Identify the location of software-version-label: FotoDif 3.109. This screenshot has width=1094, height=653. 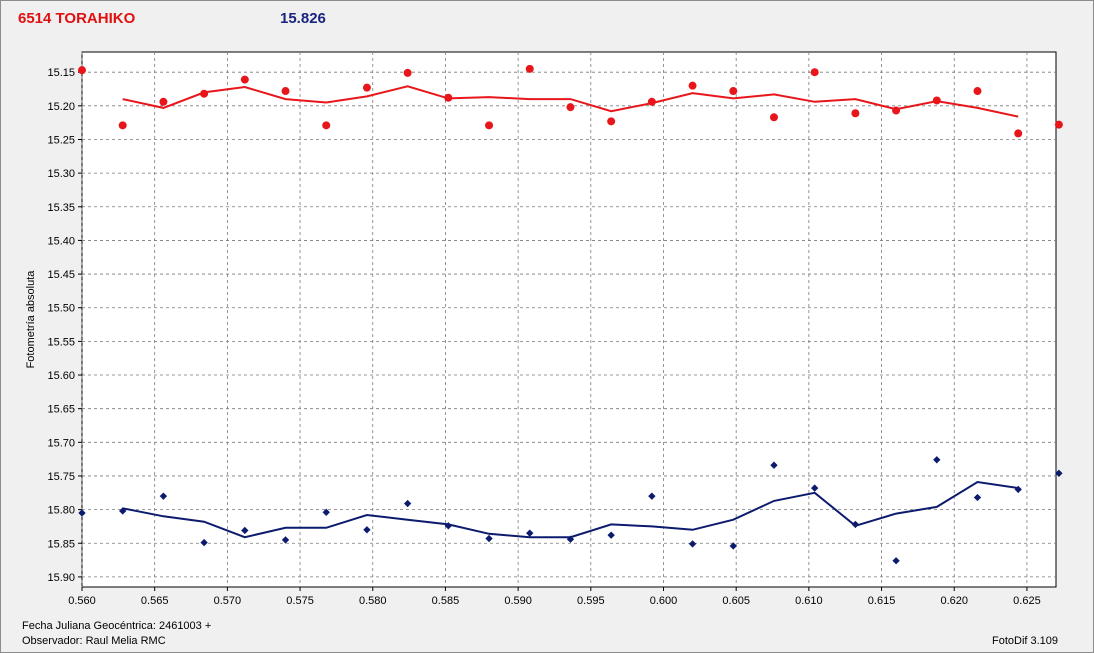
(1025, 641).